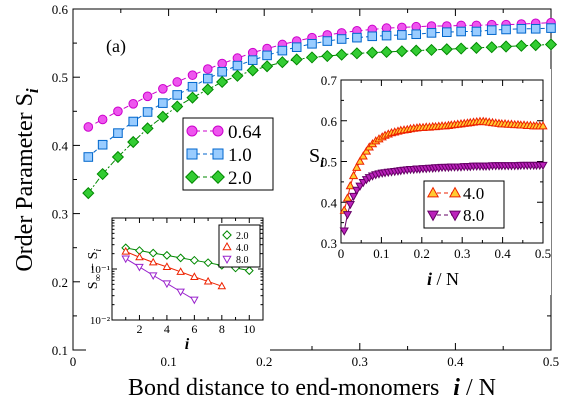 This screenshot has height=403, width=561. What do you see at coordinates (329, 80) in the screenshot?
I see `inset-top-right-y-tick-label: 0.7` at bounding box center [329, 80].